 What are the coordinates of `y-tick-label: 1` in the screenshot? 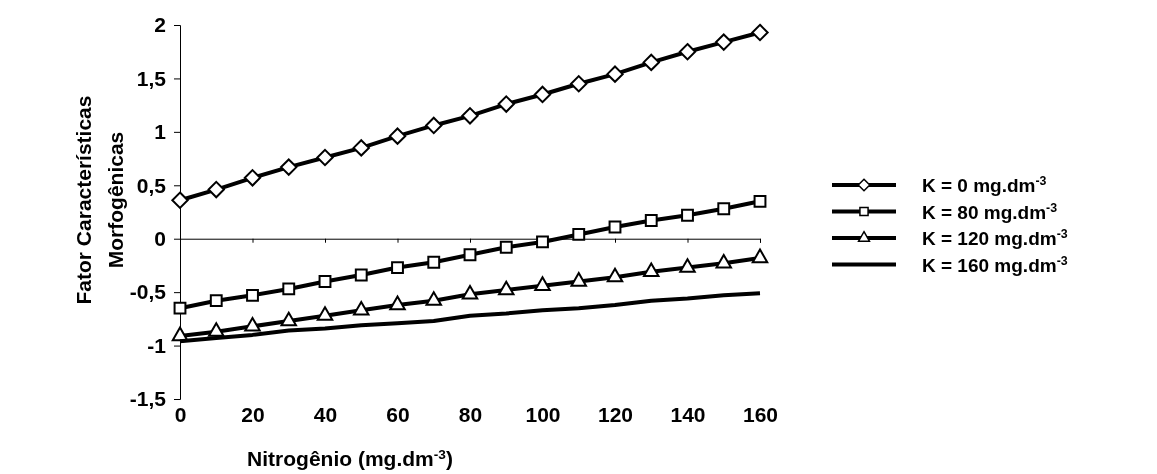 It's located at (160, 132).